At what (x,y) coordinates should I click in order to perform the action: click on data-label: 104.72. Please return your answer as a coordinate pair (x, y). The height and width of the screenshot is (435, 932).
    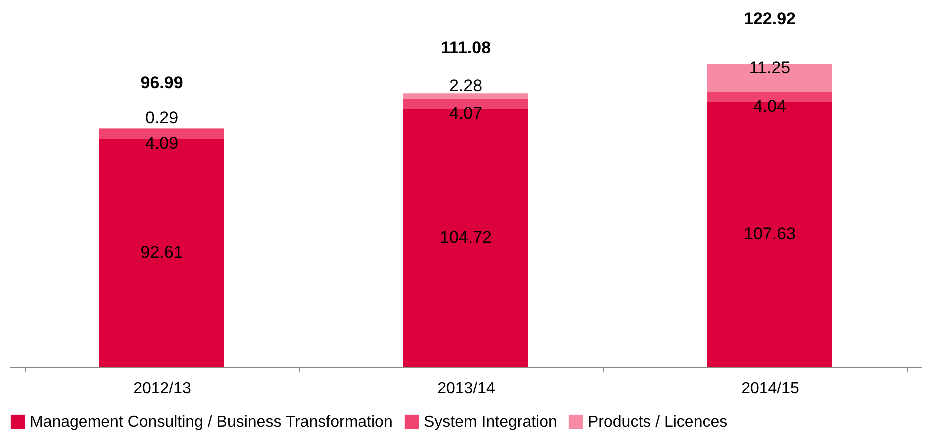
    Looking at the image, I should click on (466, 238).